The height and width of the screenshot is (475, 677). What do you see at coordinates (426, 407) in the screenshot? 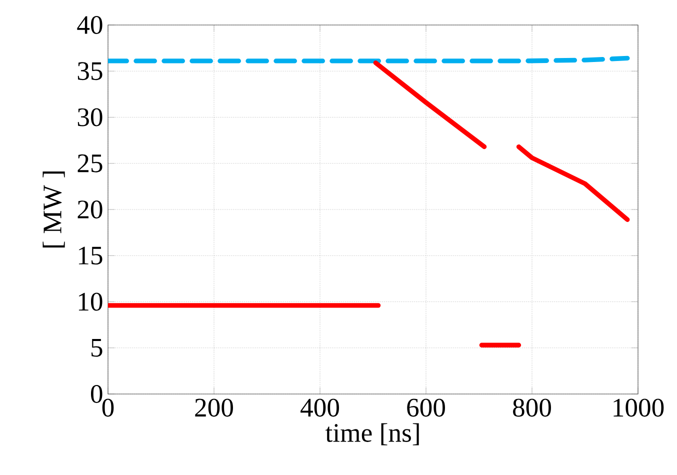
I see `x-tick-label: 600` at bounding box center [426, 407].